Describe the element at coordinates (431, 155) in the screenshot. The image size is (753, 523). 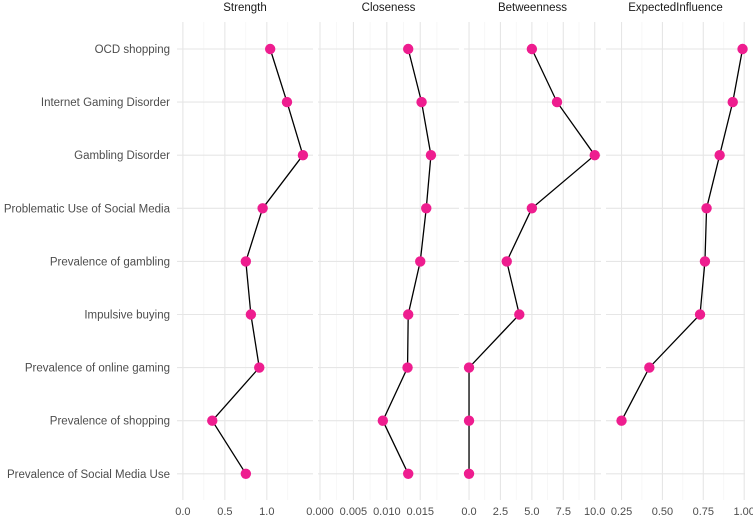
I see `point-closeness-gambling-disorder` at that location.